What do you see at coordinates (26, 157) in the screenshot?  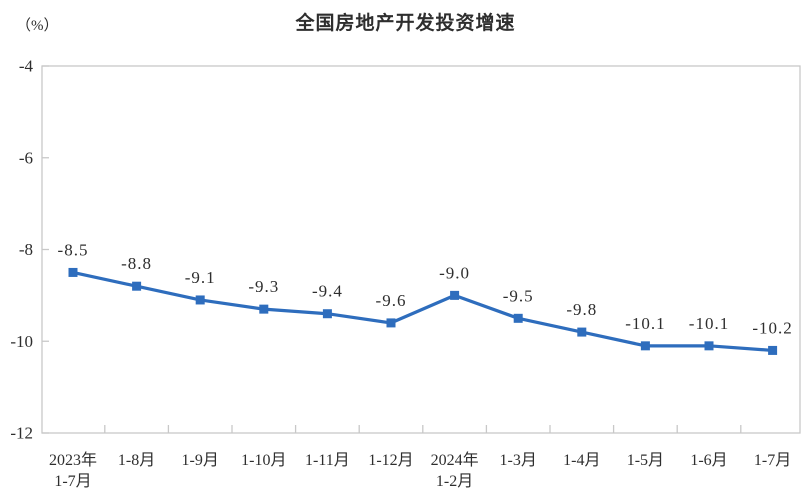 I see `y-tick-label: -6` at bounding box center [26, 157].